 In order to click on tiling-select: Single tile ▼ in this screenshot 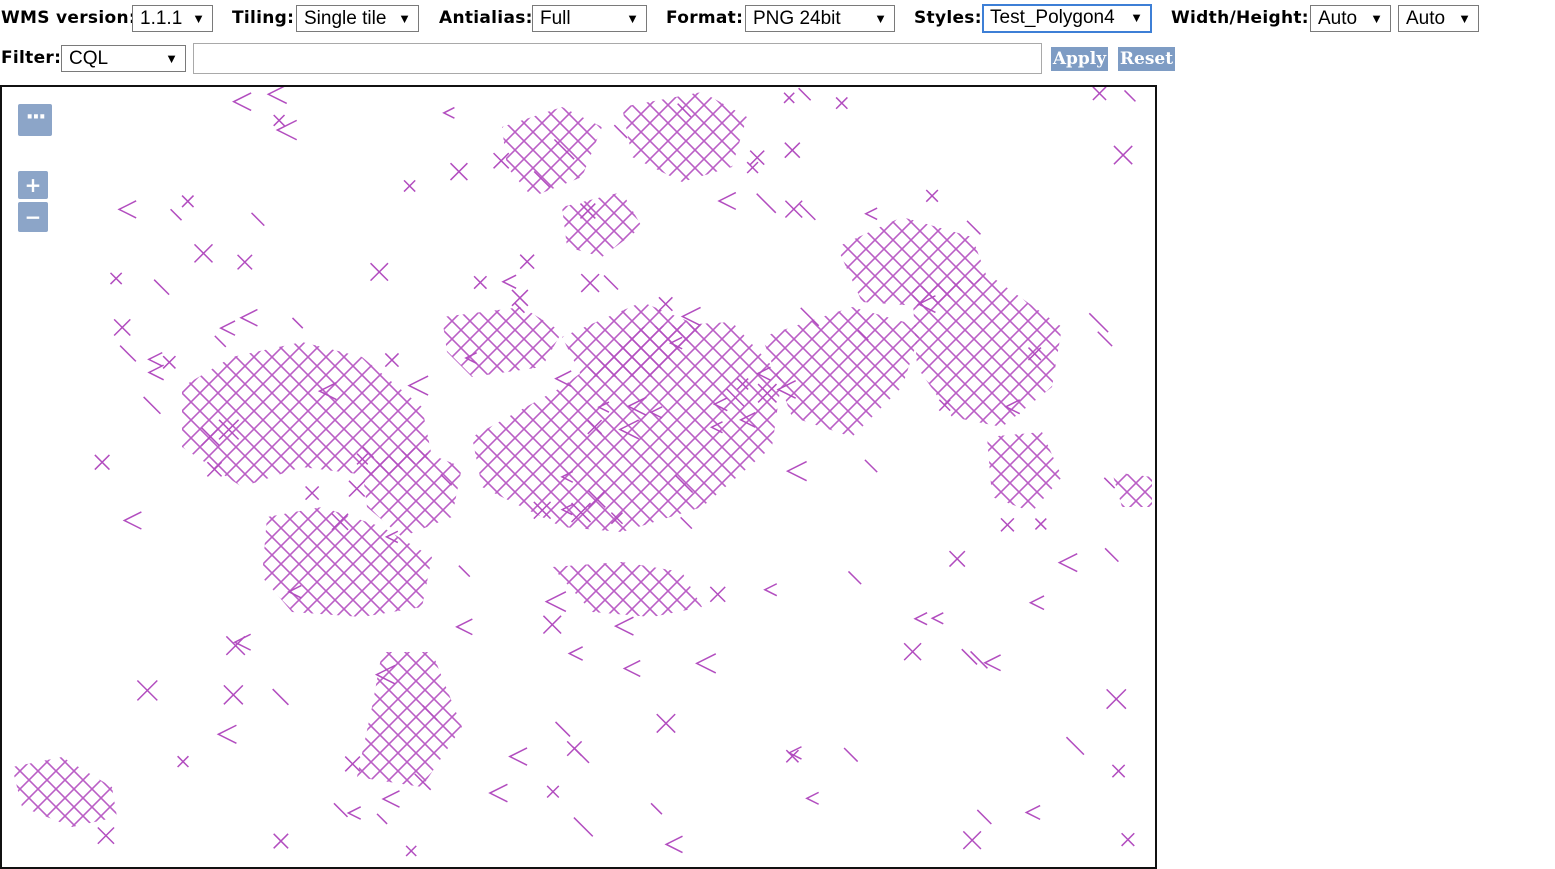, I will do `click(357, 18)`.